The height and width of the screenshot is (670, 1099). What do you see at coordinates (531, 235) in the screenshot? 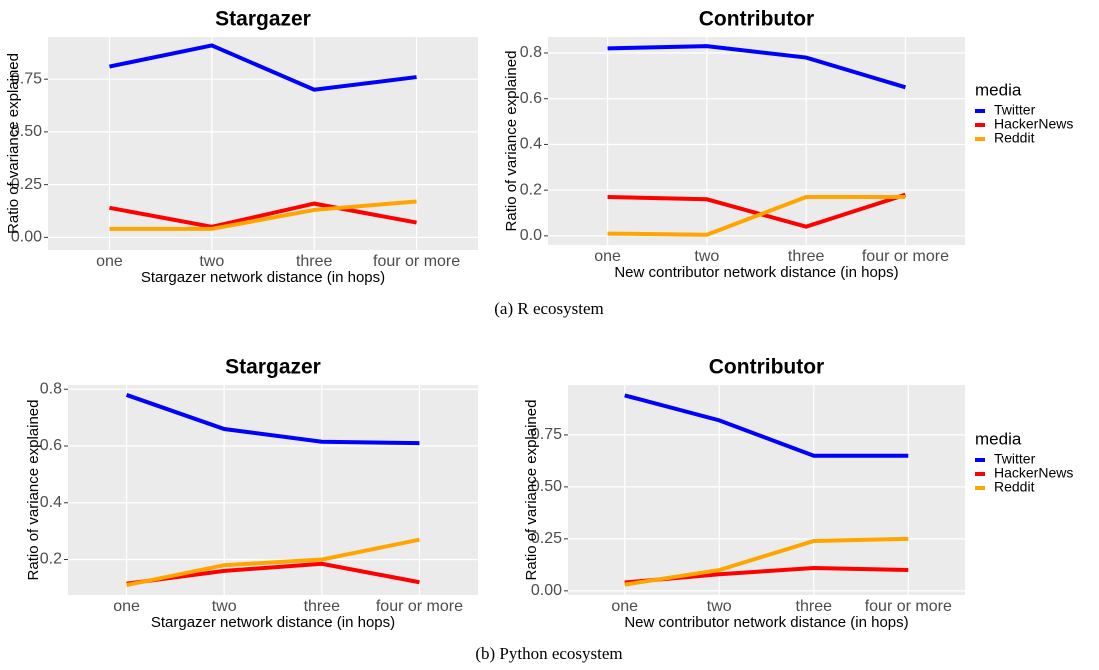
I see `y-tick-label: 0.0` at bounding box center [531, 235].